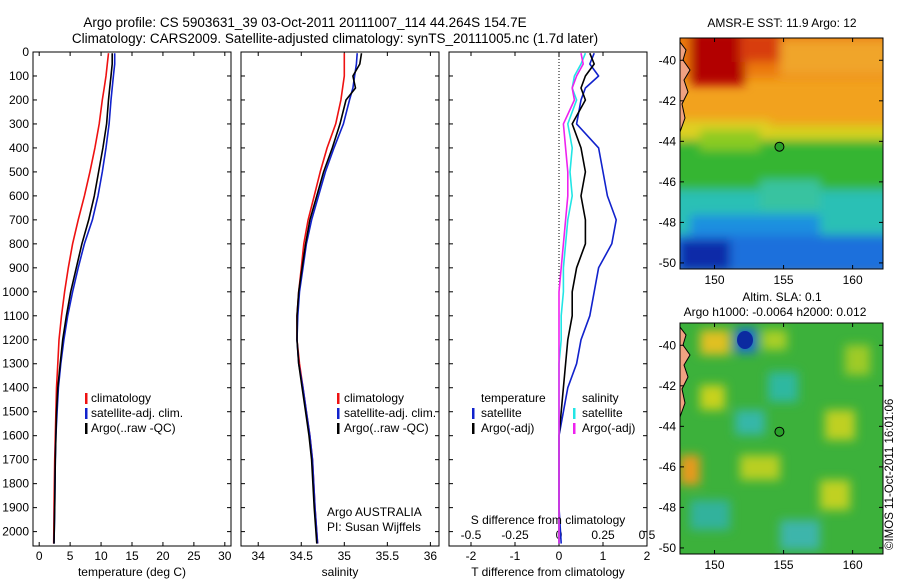 The height and width of the screenshot is (580, 900). What do you see at coordinates (121, 398) in the screenshot?
I see `legend-label-climatology: climatology` at bounding box center [121, 398].